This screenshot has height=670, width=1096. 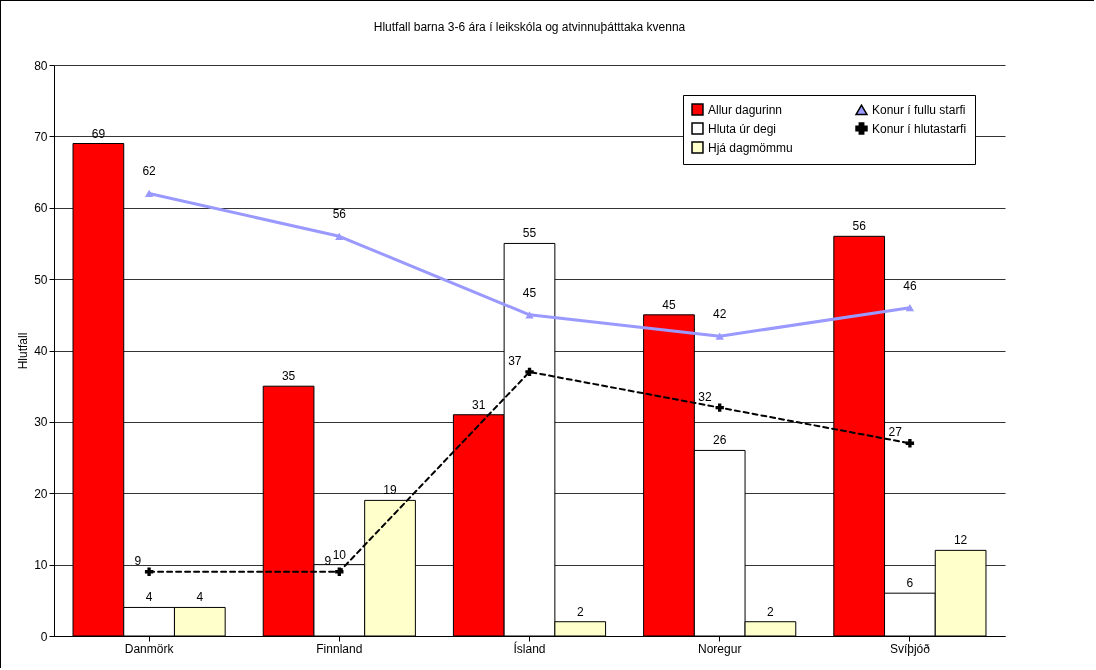 What do you see at coordinates (288, 376) in the screenshot?
I see `data-label: 35` at bounding box center [288, 376].